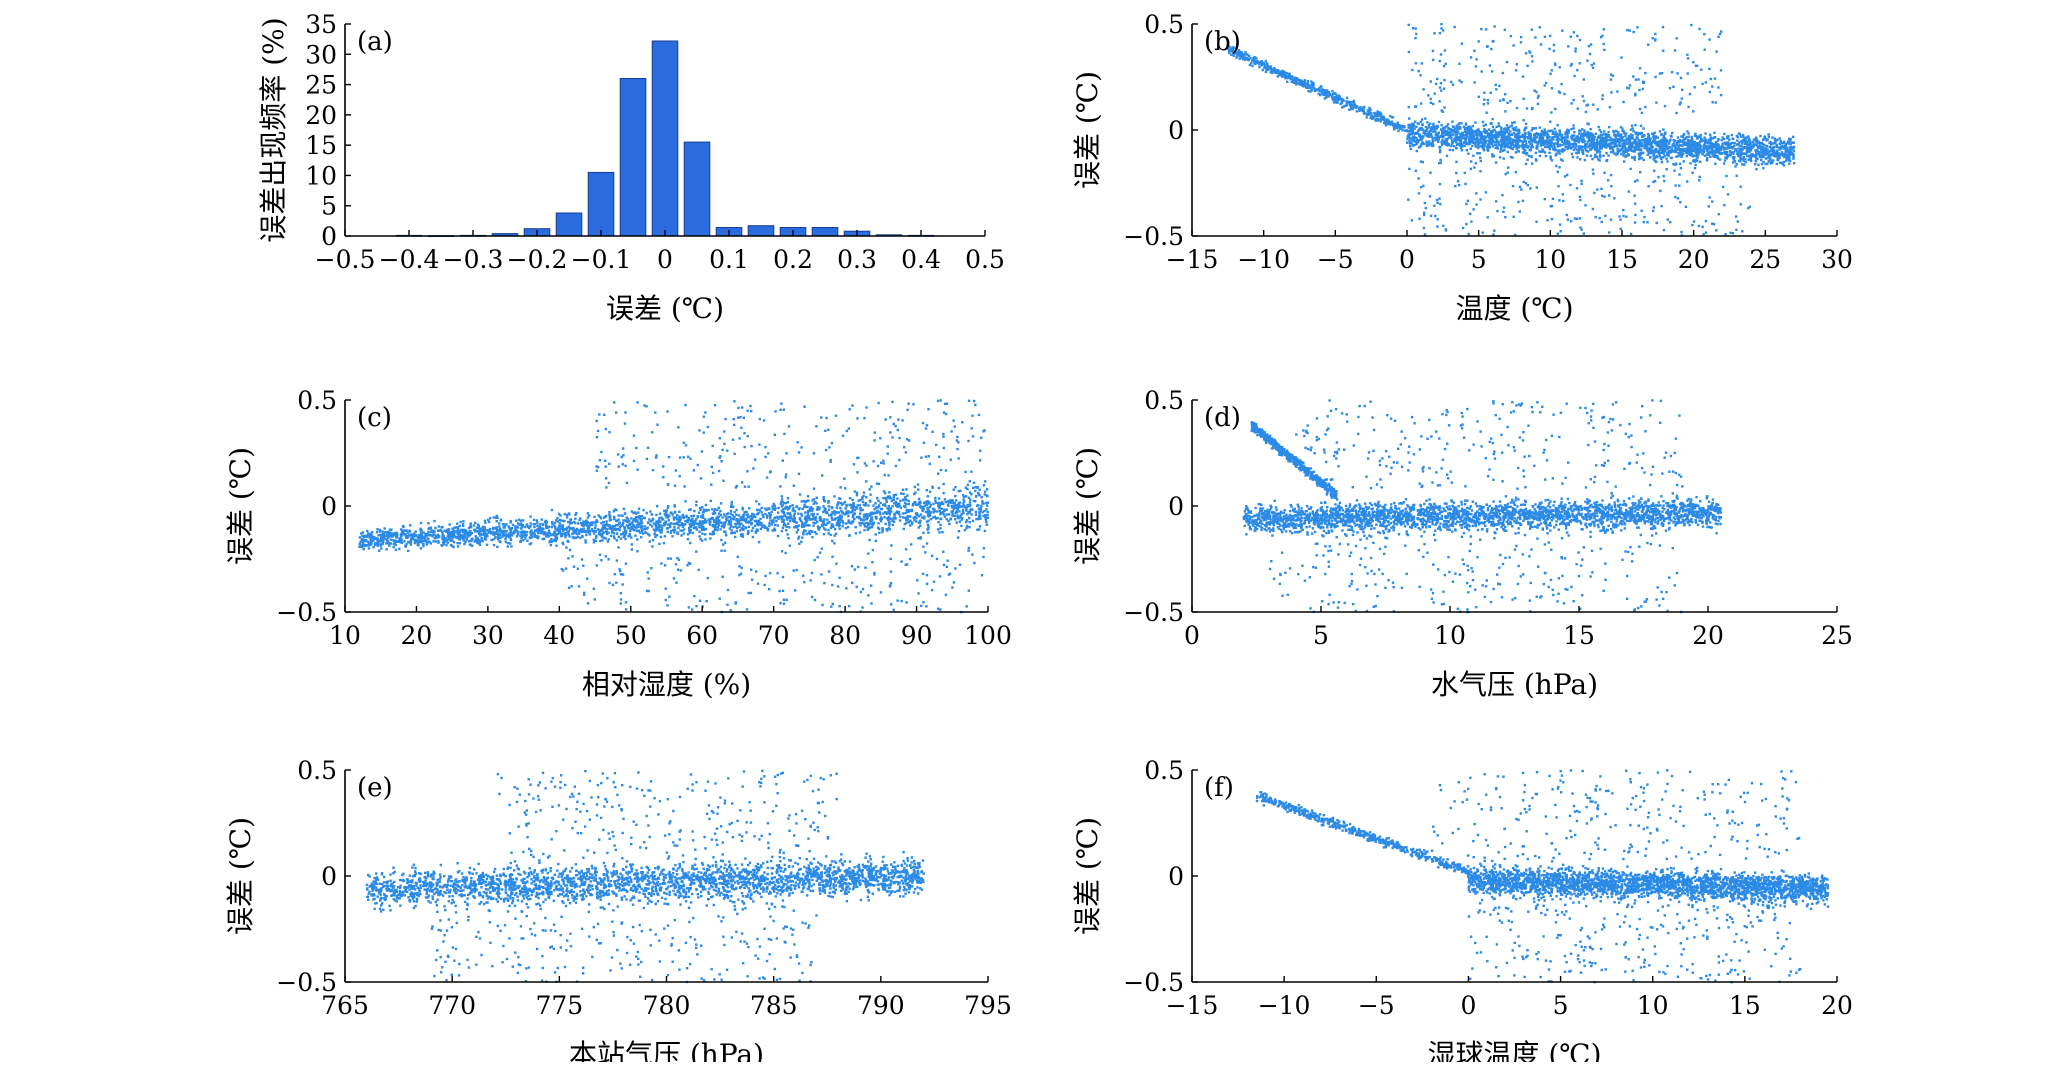  I want to click on histogram-bars, so click(665, 139).